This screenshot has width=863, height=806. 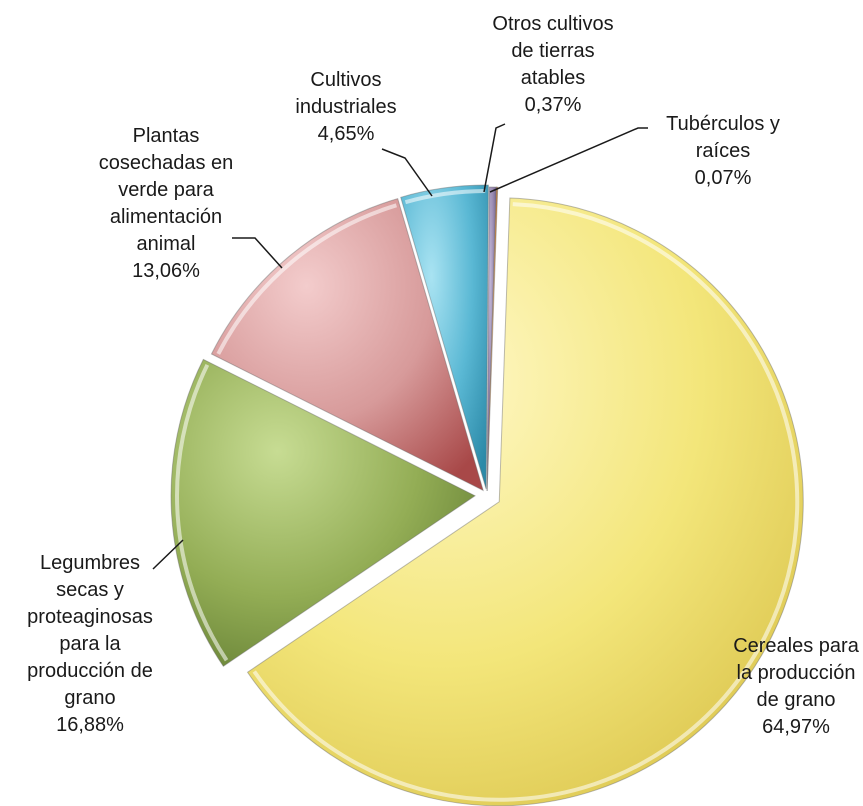 What do you see at coordinates (552, 24) in the screenshot?
I see `slice-label-line: Otros cultivos` at bounding box center [552, 24].